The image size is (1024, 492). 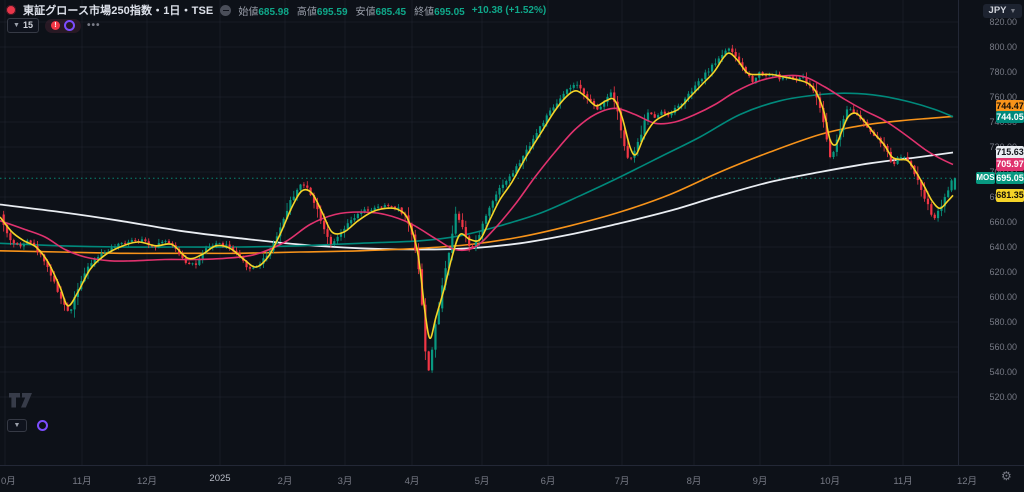 I want to click on time-axis-label: 0月, so click(x=8, y=481).